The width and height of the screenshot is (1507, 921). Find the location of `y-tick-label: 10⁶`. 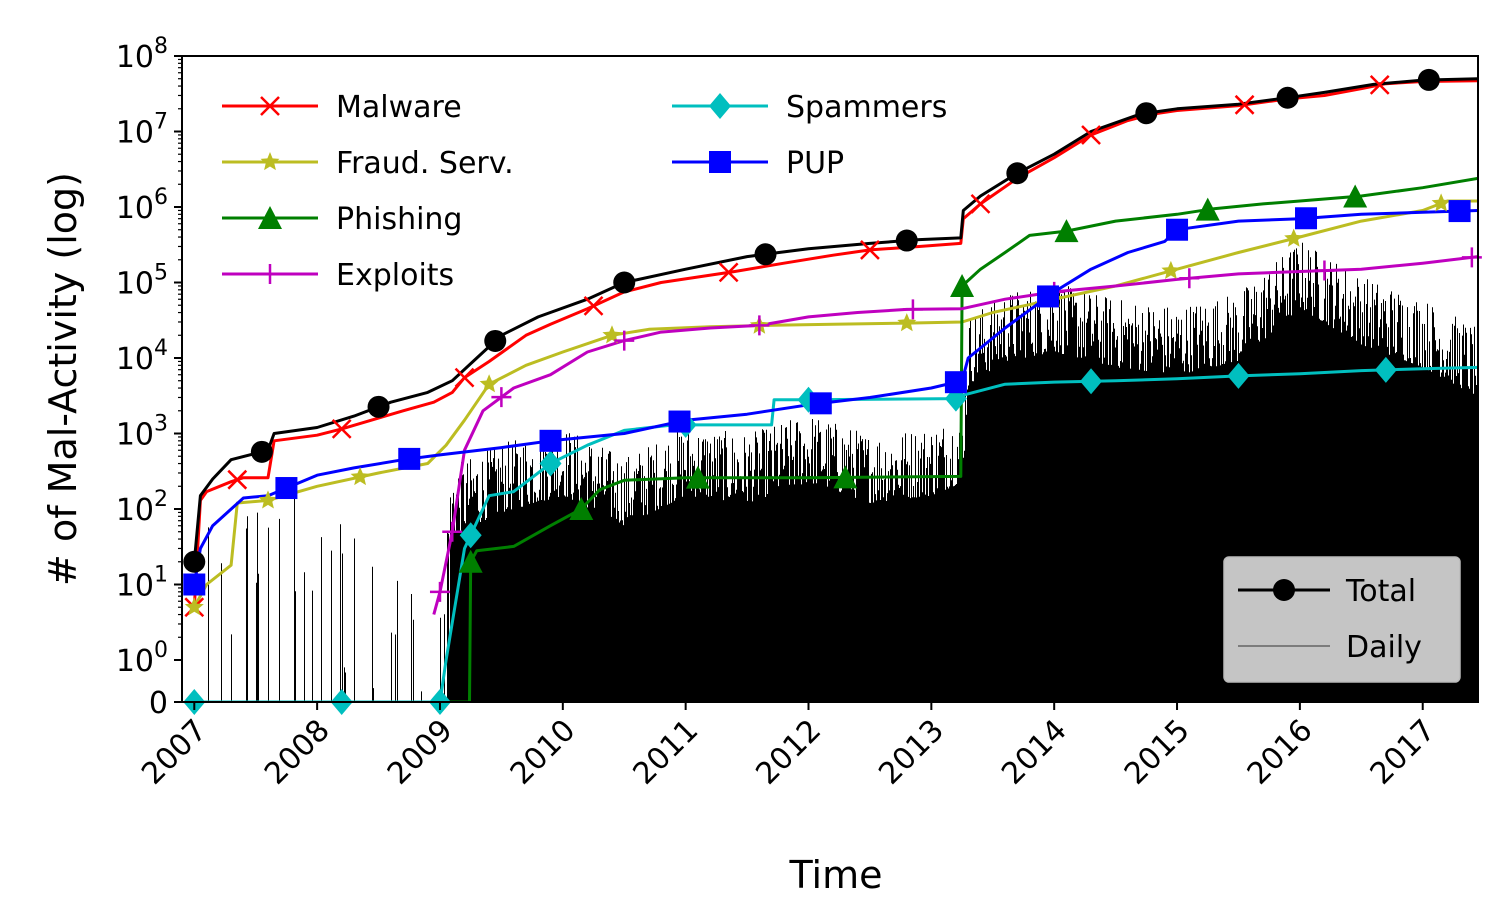

y-tick-label: 10⁶ is located at coordinates (142, 205).